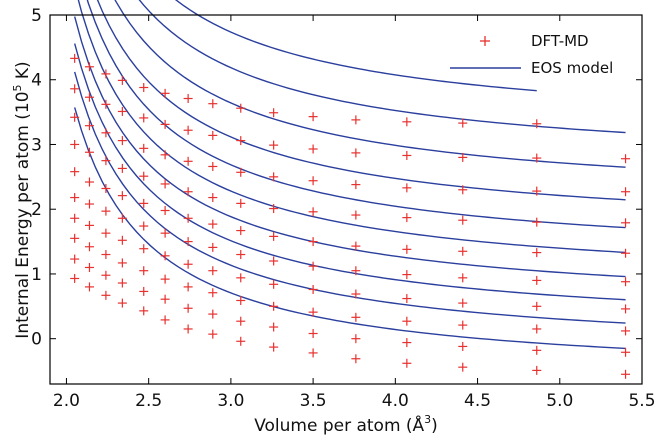  What do you see at coordinates (230, 401) in the screenshot?
I see `x-tick-label: 3.0` at bounding box center [230, 401].